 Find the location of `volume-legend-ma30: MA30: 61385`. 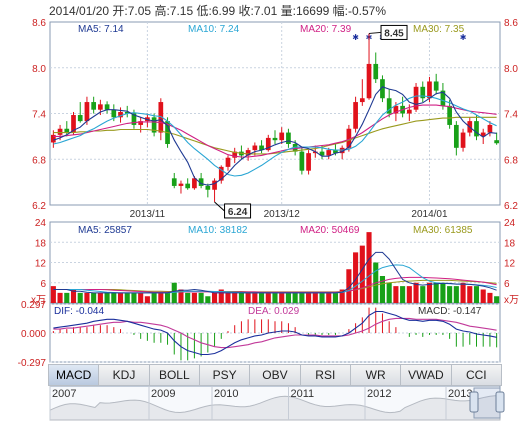

volume-legend-ma30: MA30: 61385 is located at coordinates (443, 230).